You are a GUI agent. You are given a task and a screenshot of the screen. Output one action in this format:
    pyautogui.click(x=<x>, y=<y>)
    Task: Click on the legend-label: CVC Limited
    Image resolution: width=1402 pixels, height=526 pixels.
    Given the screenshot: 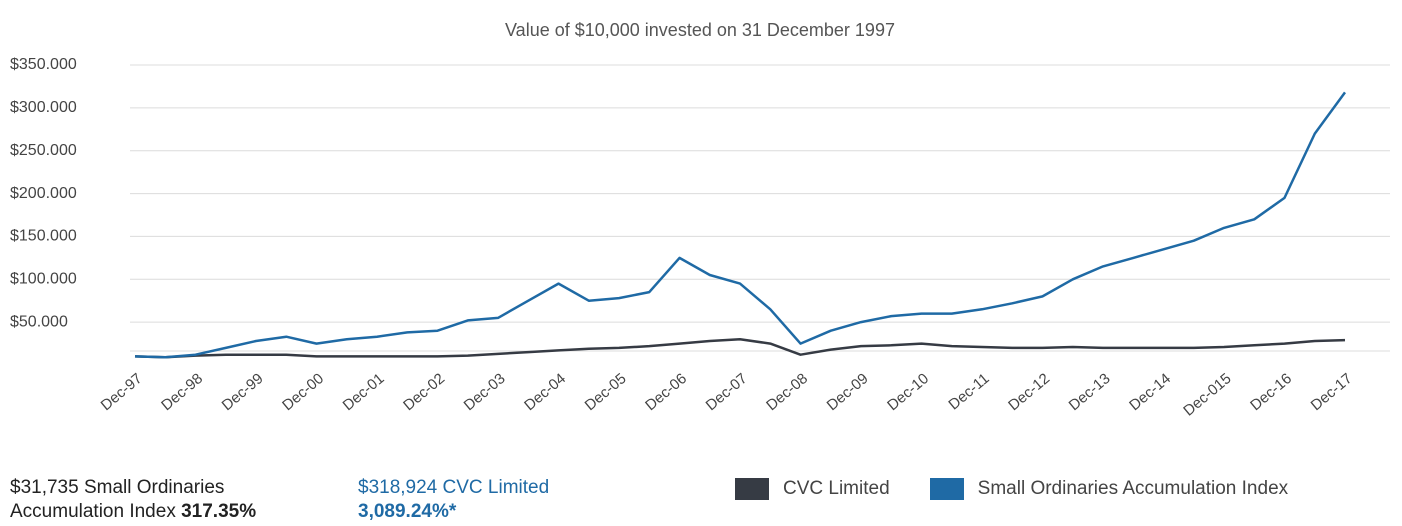 What is the action you would take?
    pyautogui.click(x=836, y=488)
    